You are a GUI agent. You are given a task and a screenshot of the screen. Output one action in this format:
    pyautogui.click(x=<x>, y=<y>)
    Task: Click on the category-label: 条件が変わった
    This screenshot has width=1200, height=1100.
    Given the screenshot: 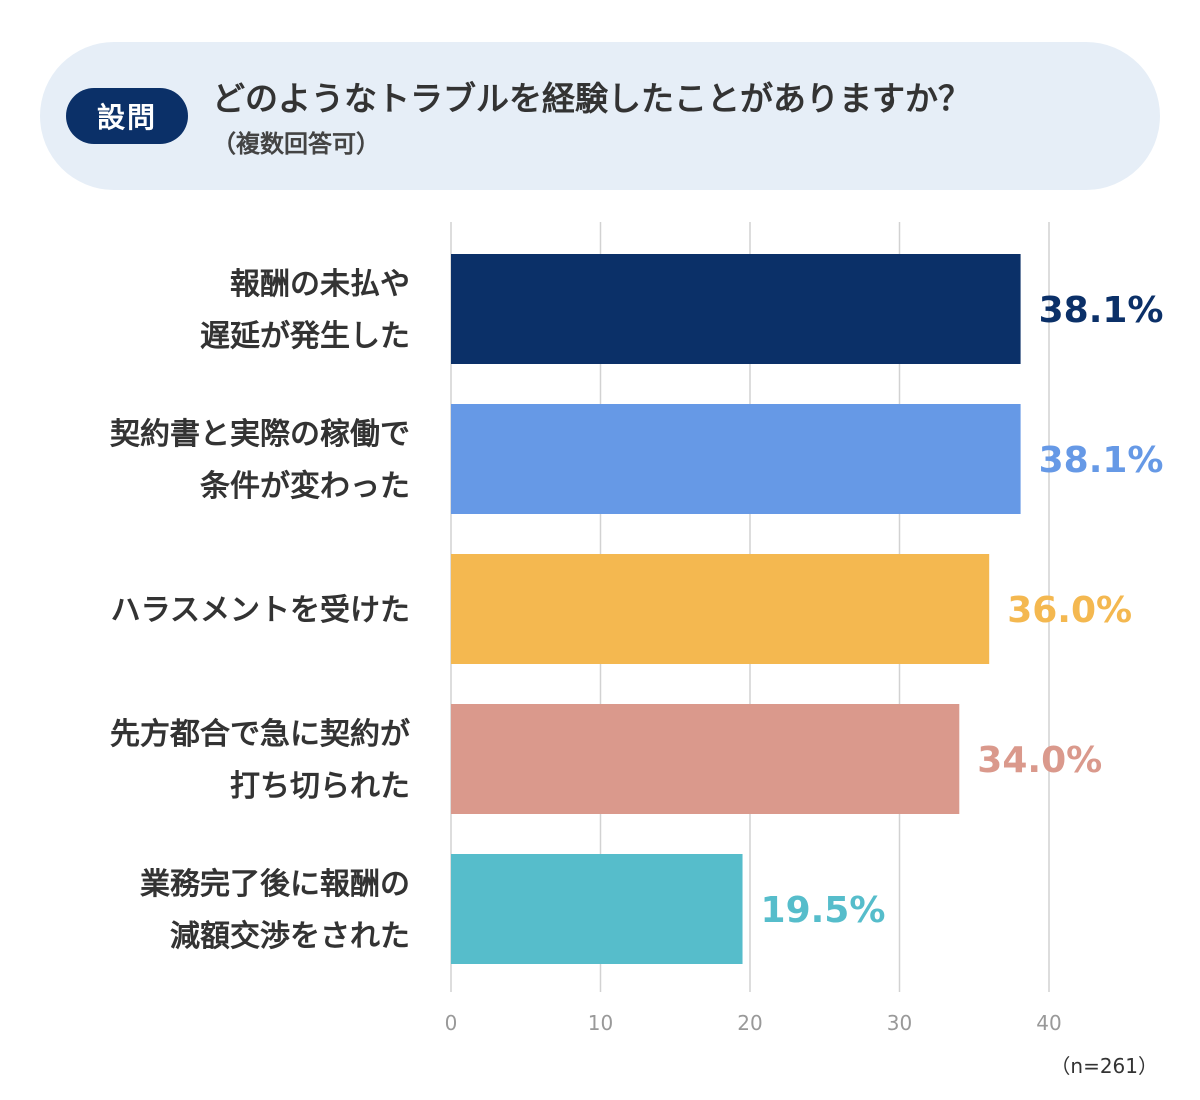 What is the action you would take?
    pyautogui.click(x=305, y=486)
    